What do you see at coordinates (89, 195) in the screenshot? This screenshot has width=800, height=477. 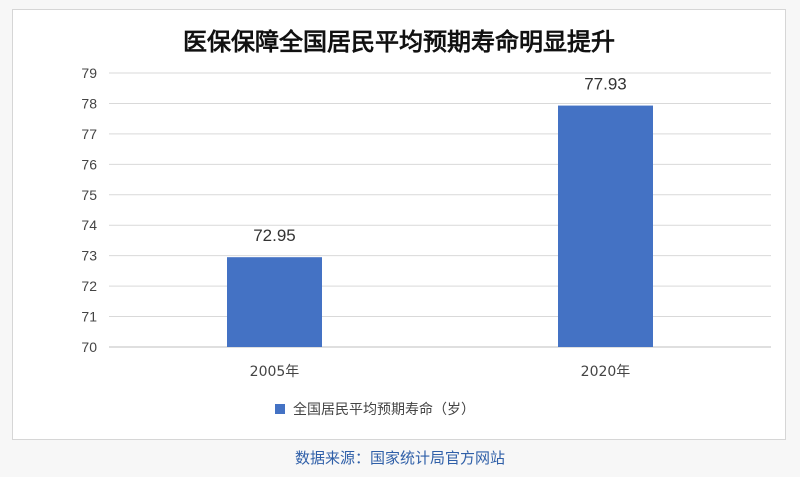 I see `y-tick-label: 75` at bounding box center [89, 195].